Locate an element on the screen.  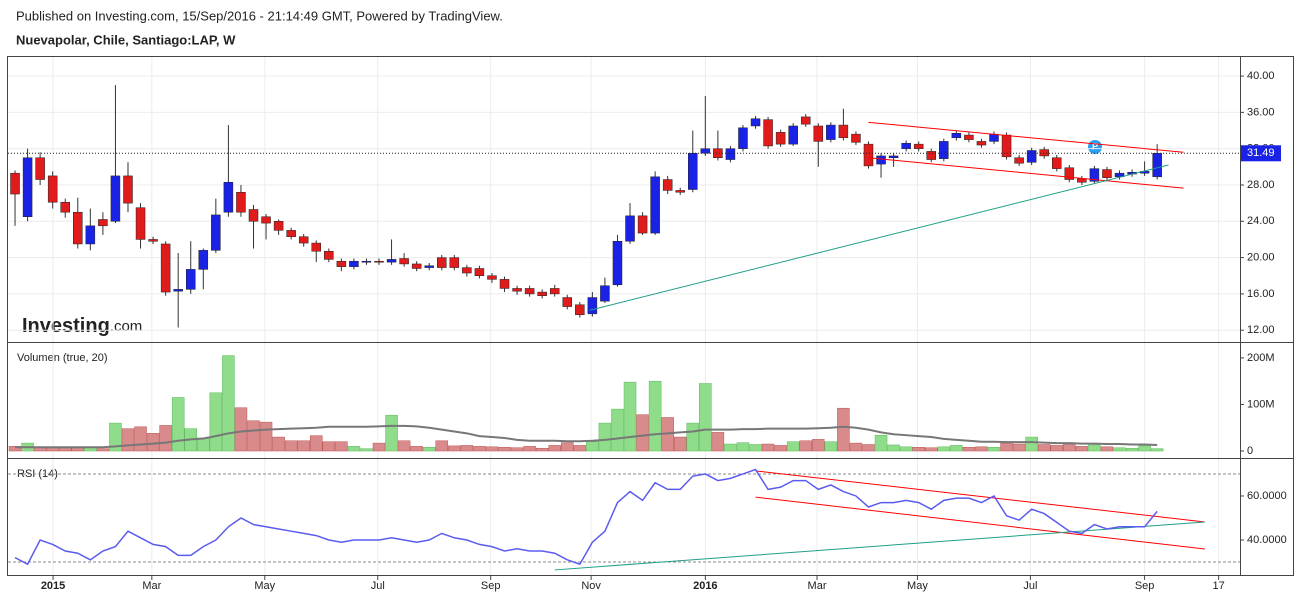
y-tick-label: 200M is located at coordinates (1261, 358).